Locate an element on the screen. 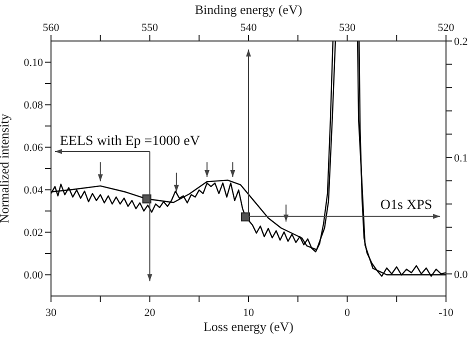 Image resolution: width=474 pixels, height=339 pixels. y-tick-label: 0.02 is located at coordinates (33, 233).